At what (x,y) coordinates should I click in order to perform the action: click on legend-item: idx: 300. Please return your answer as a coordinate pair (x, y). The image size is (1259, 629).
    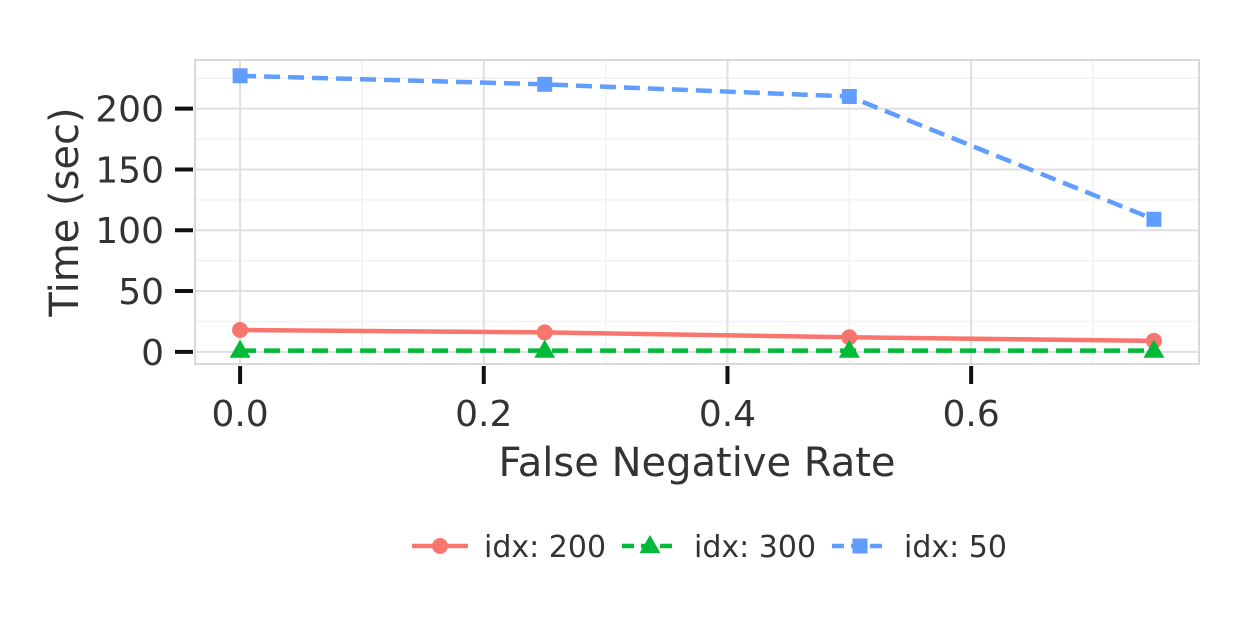
    Looking at the image, I should click on (719, 547).